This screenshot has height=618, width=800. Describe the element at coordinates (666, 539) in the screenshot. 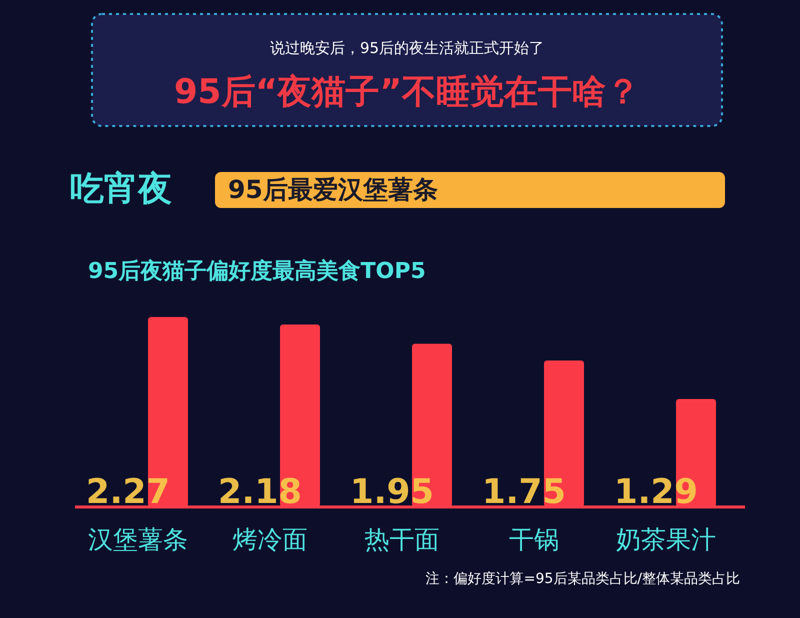

I see `x-tick-label: 奶茶果汁` at that location.